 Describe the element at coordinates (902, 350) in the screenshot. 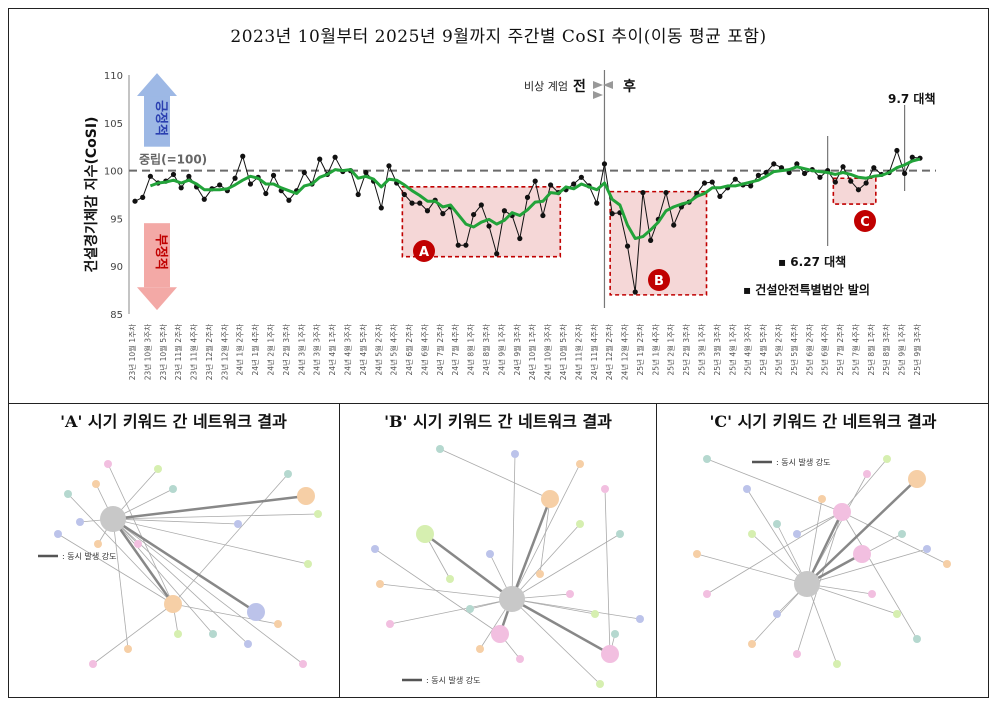

I see `x-tick-label: 25년 9월 1주차` at that location.